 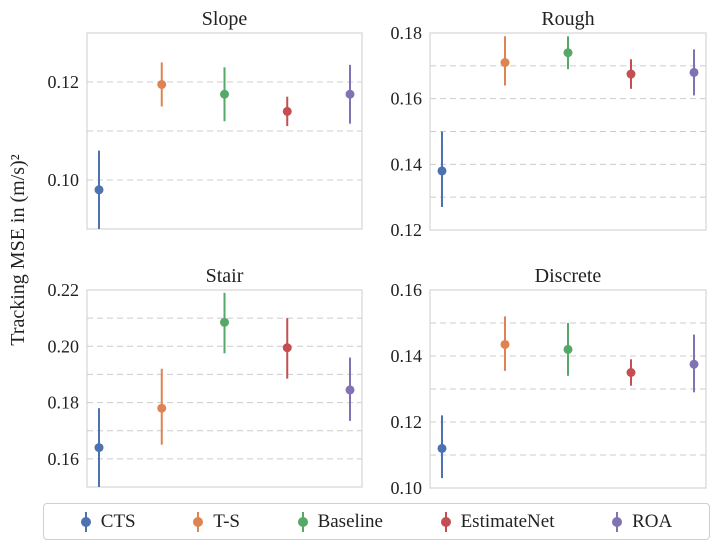 What do you see at coordinates (567, 19) in the screenshot?
I see `subplot-title: Rough` at bounding box center [567, 19].